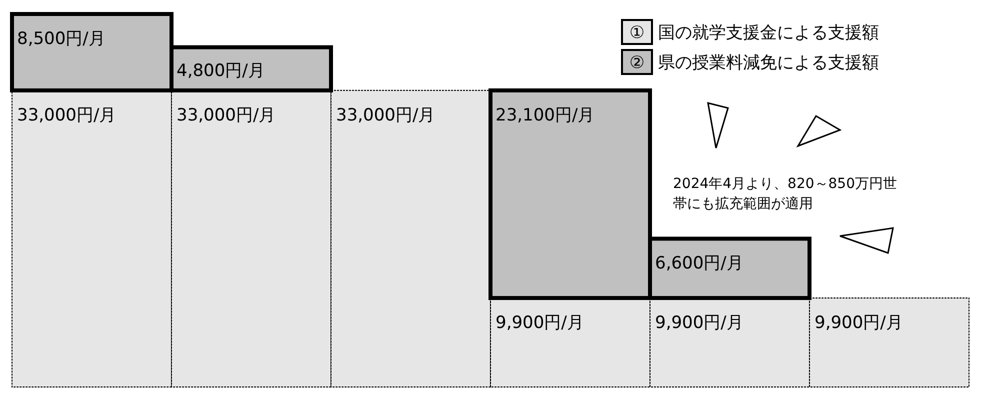  I want to click on data-label: 6,600円/月, so click(699, 264).